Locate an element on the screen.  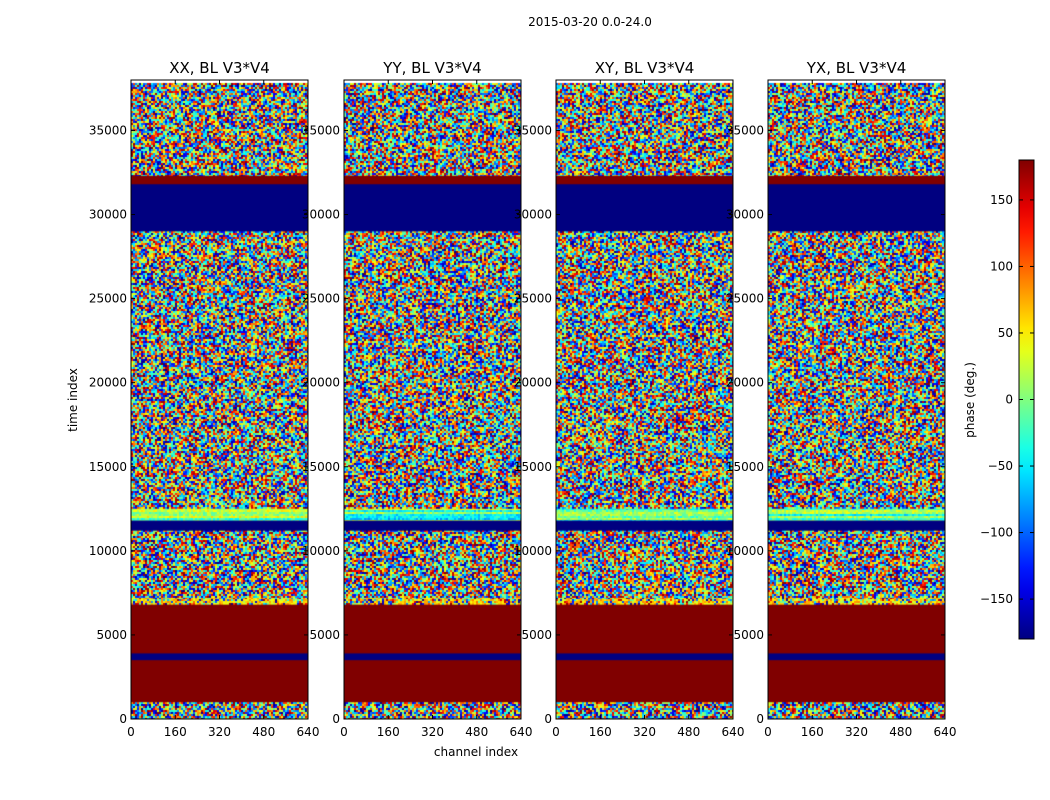
panel-title: XX, BL V3*V4 is located at coordinates (219, 68).